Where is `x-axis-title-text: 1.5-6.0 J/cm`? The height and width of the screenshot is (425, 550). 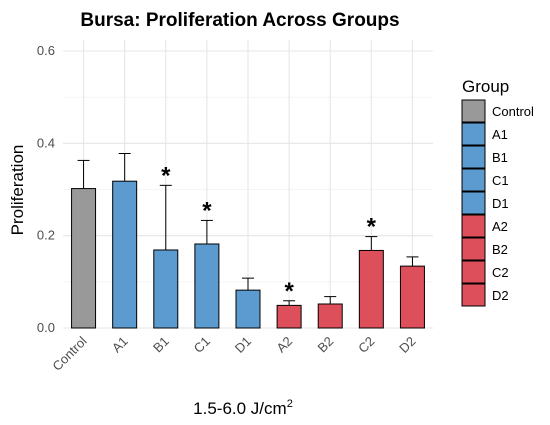 x-axis-title-text: 1.5-6.0 J/cm is located at coordinates (240, 408).